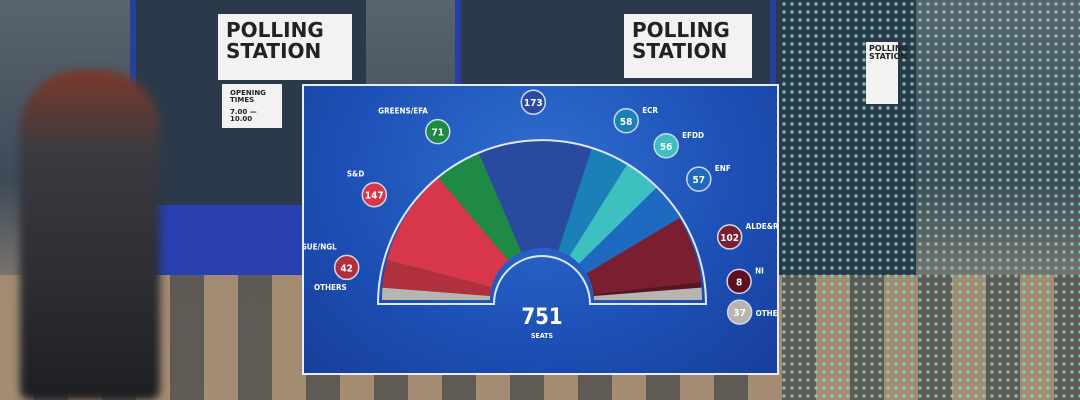 The width and height of the screenshot is (1080, 400). Describe the element at coordinates (90, 235) in the screenshot. I see `blurred-pedestrian` at that location.